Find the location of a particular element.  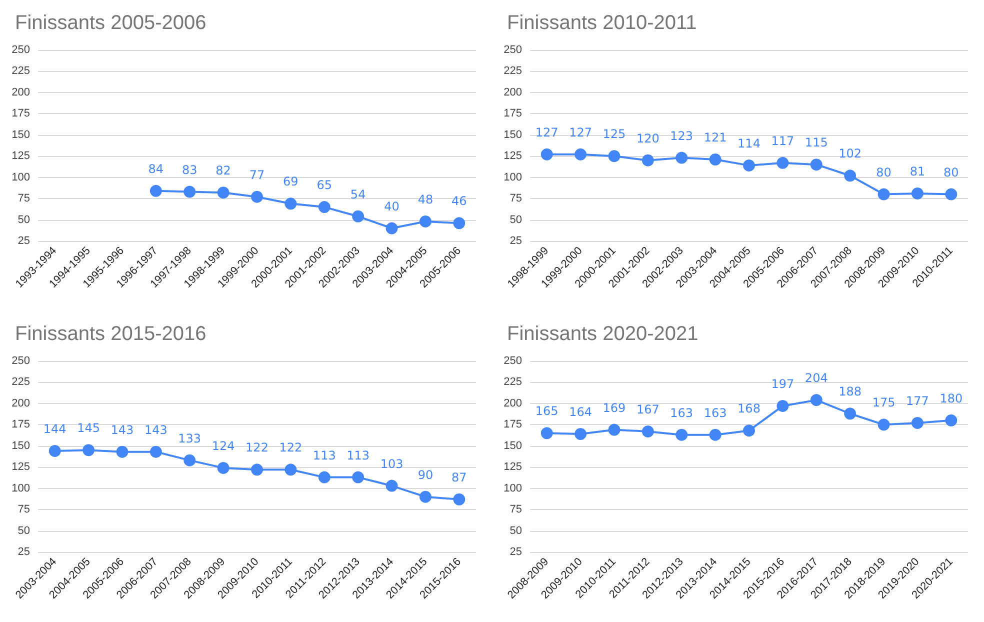

data-label: 103 is located at coordinates (392, 463).